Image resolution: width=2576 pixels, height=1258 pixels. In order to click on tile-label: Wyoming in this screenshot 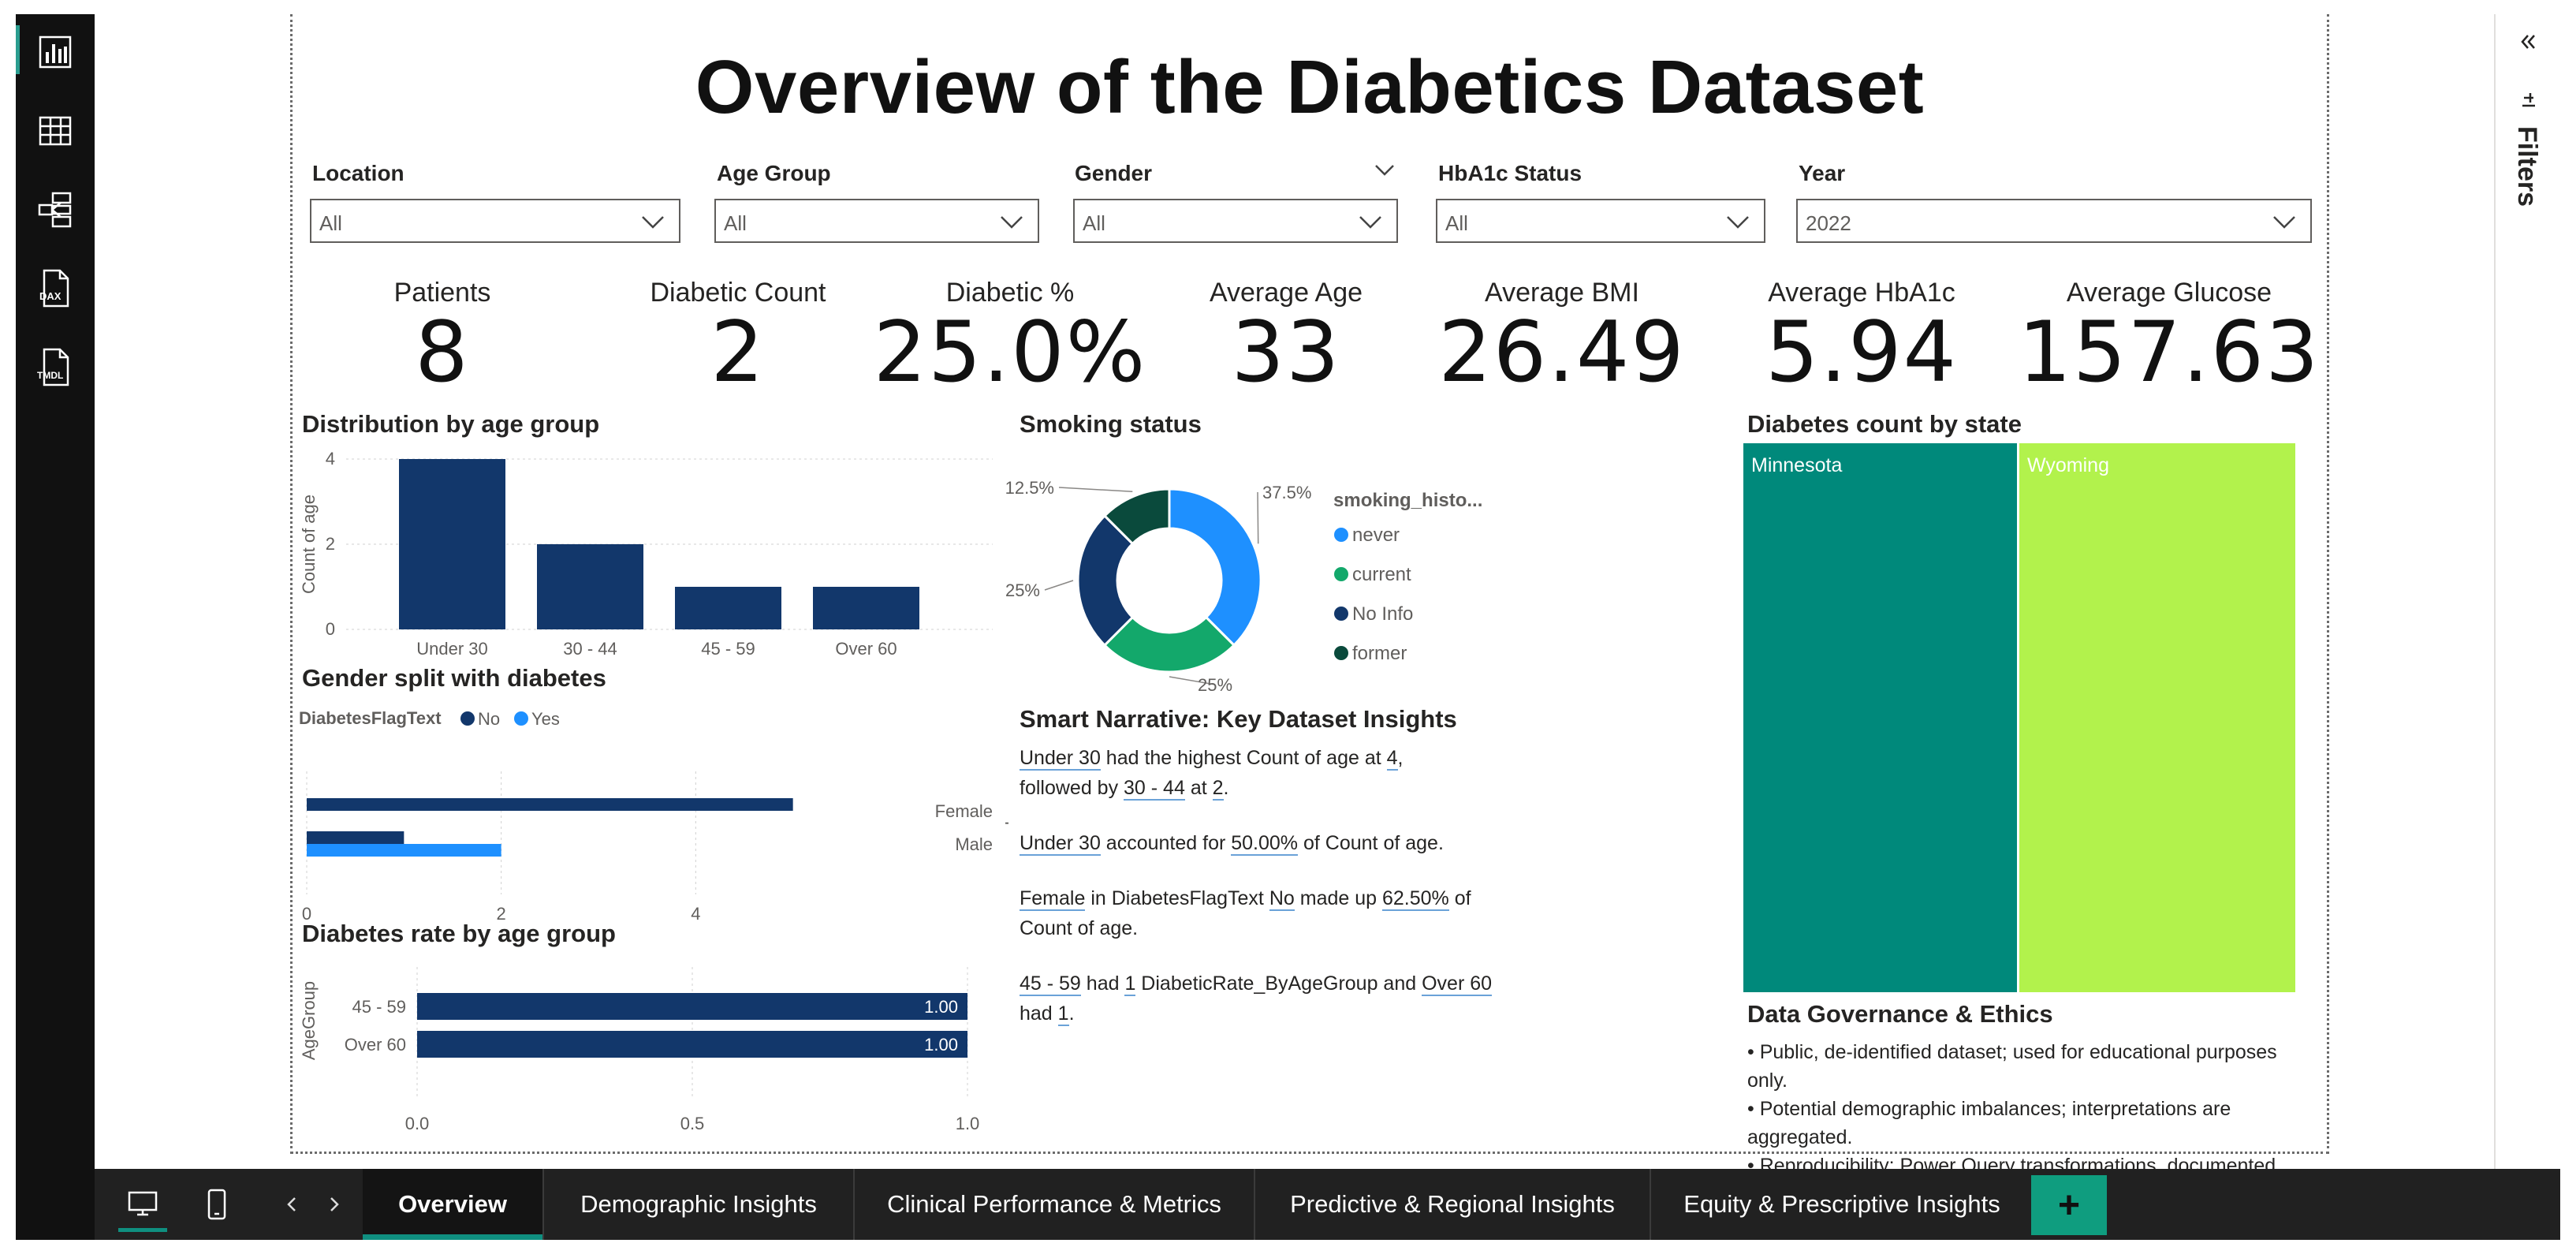, I will do `click(2068, 465)`.